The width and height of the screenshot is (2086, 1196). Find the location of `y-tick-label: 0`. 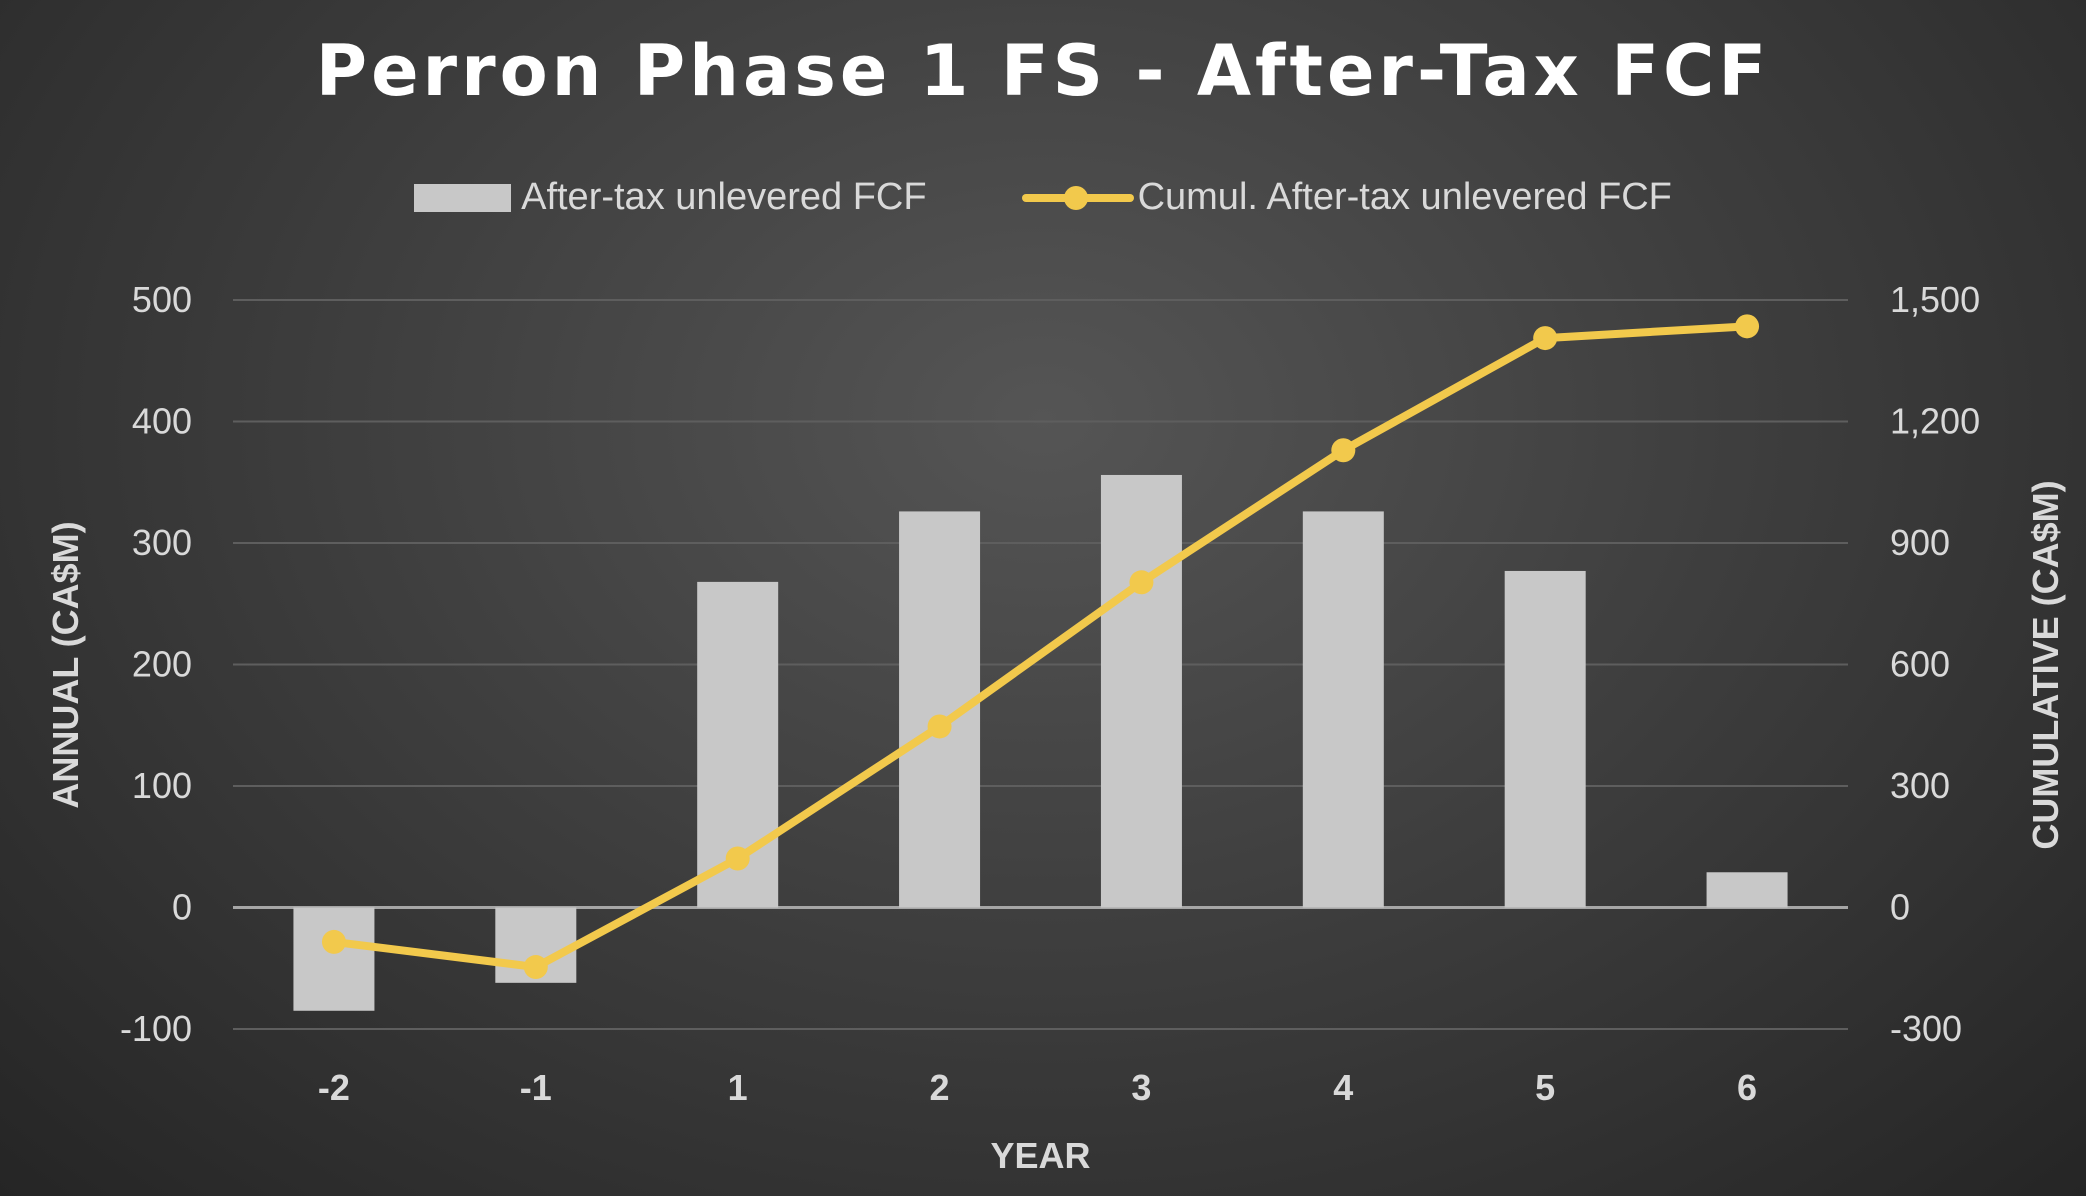

y-tick-label: 0 is located at coordinates (182, 907).